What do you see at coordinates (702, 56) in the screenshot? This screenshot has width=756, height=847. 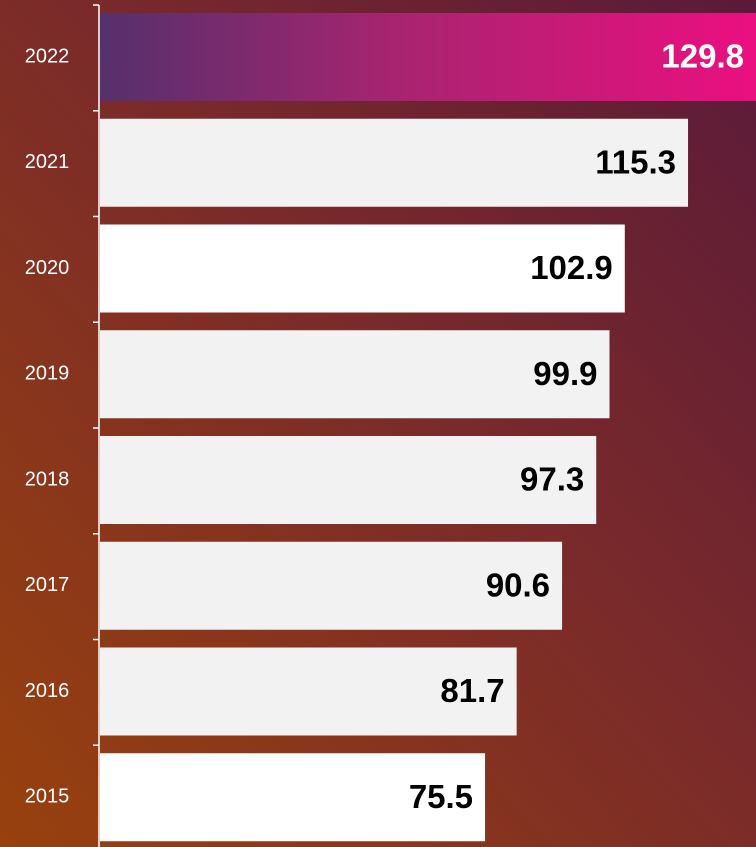 I see `value-label: 129.8` at bounding box center [702, 56].